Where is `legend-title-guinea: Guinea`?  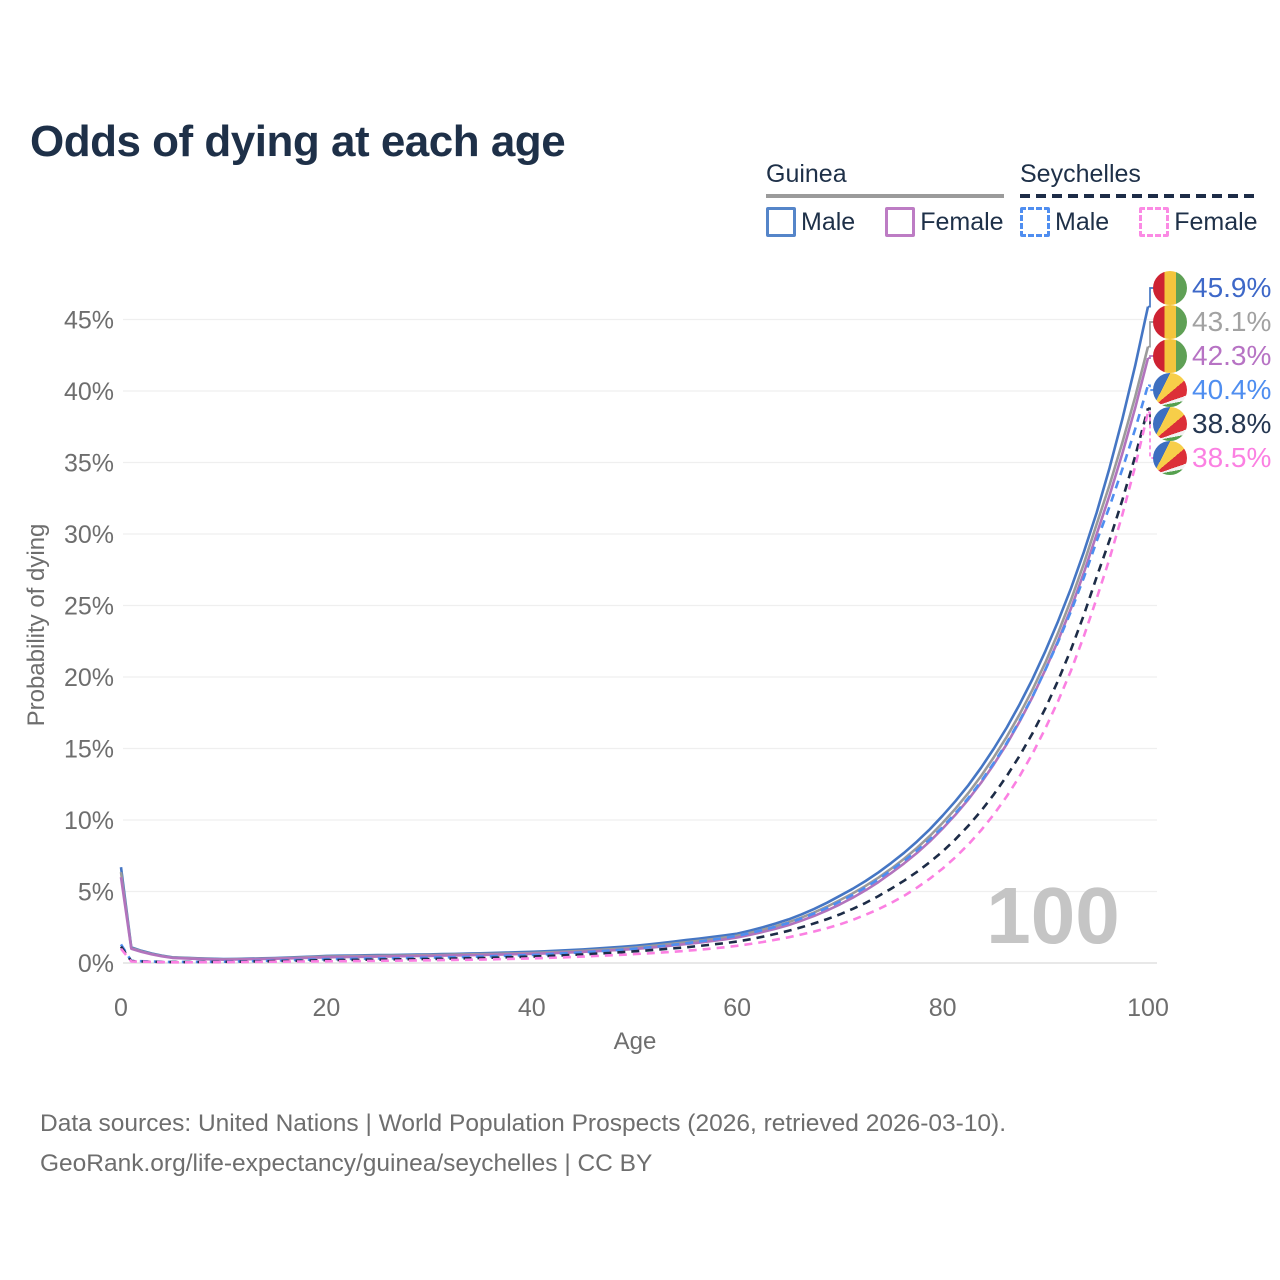 legend-title-guinea: Guinea is located at coordinates (806, 174).